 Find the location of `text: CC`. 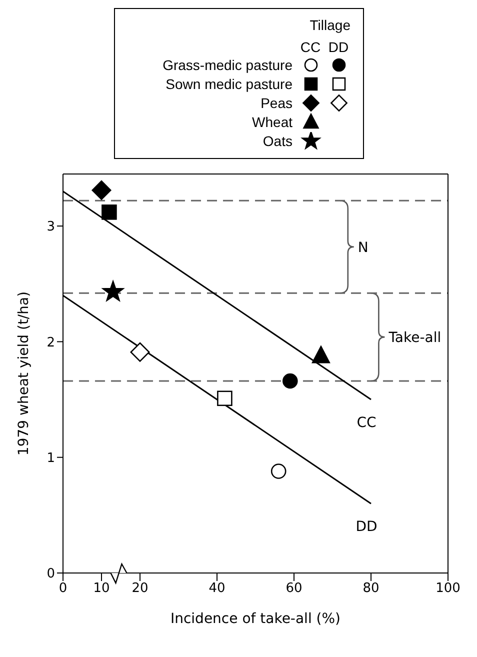

text: CC is located at coordinates (310, 47).